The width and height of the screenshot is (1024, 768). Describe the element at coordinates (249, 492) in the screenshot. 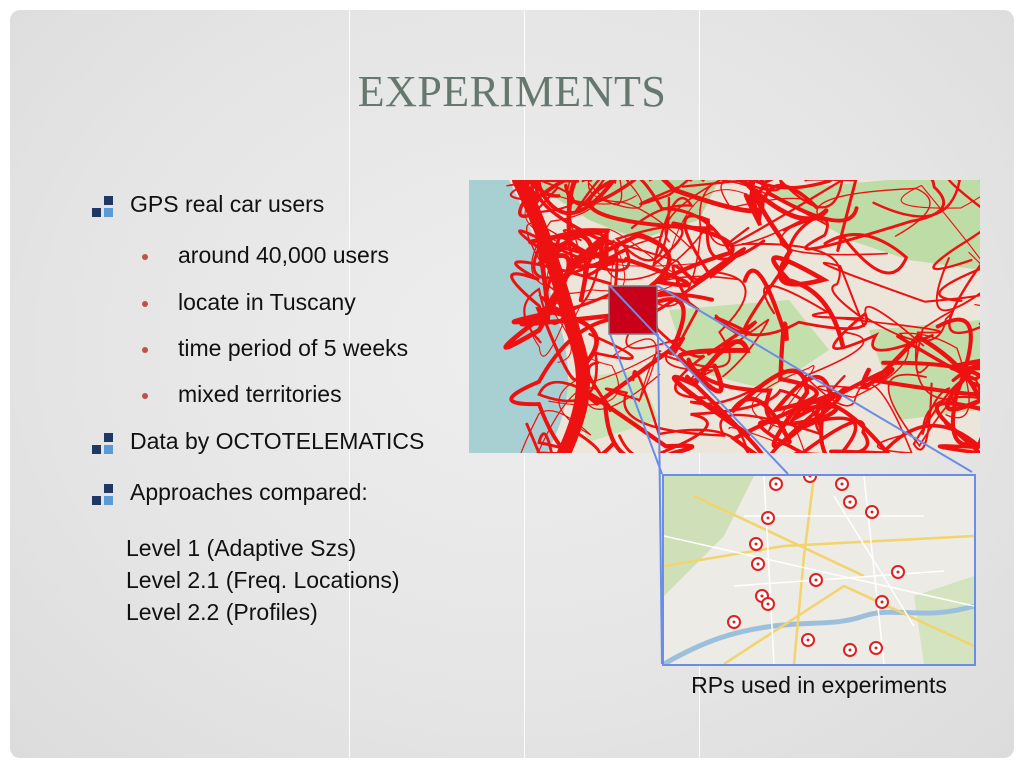

I see `bullet-text: Approaches compared:` at that location.